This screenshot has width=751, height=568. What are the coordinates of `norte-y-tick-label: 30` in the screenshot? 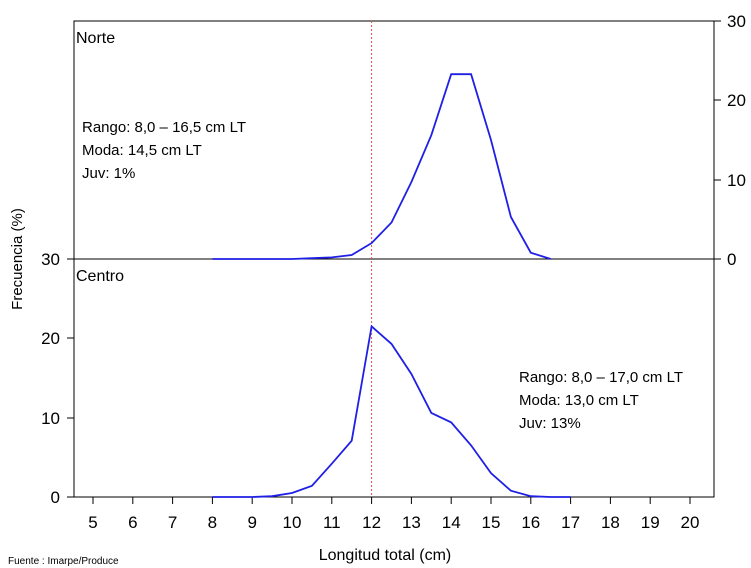 It's located at (736, 21).